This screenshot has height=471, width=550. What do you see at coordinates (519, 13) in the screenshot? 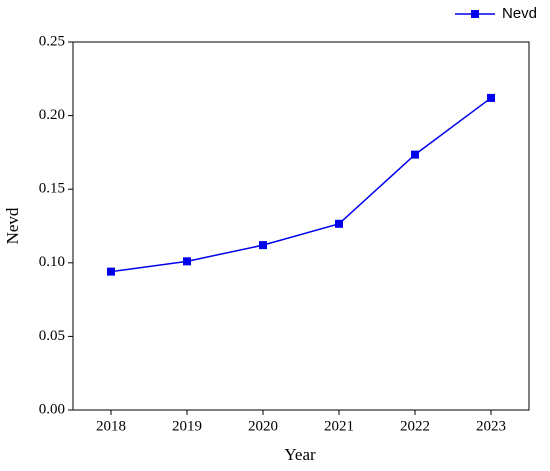
I see `legend-label: Nevd` at bounding box center [519, 13].